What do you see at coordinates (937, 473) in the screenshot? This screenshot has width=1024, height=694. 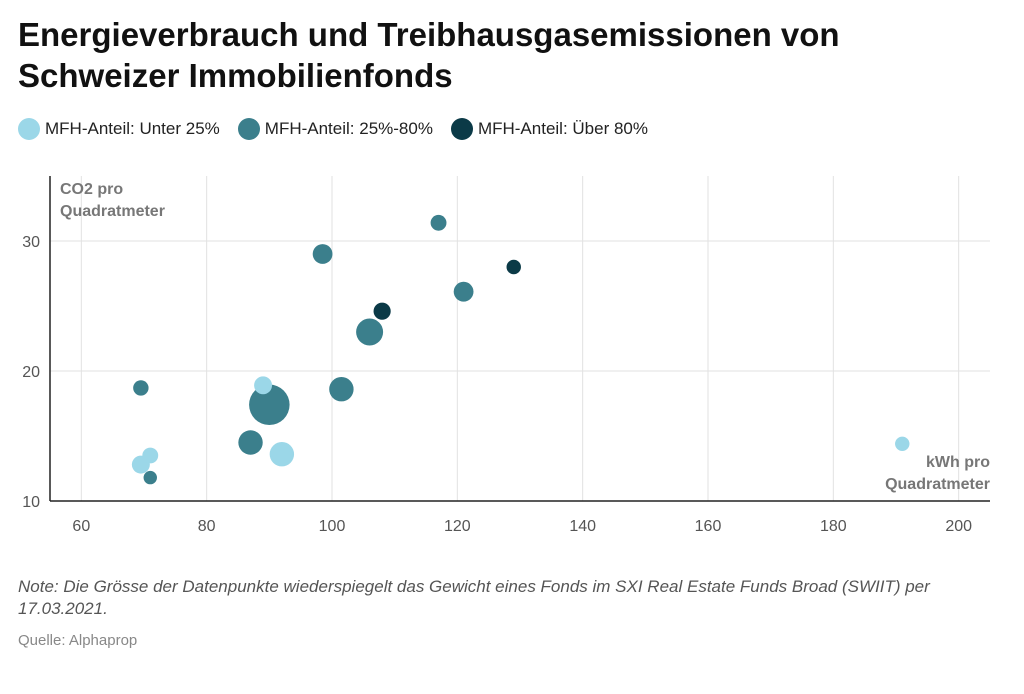 I see `x-axis-title: kWh pro Quadratmeter` at bounding box center [937, 473].